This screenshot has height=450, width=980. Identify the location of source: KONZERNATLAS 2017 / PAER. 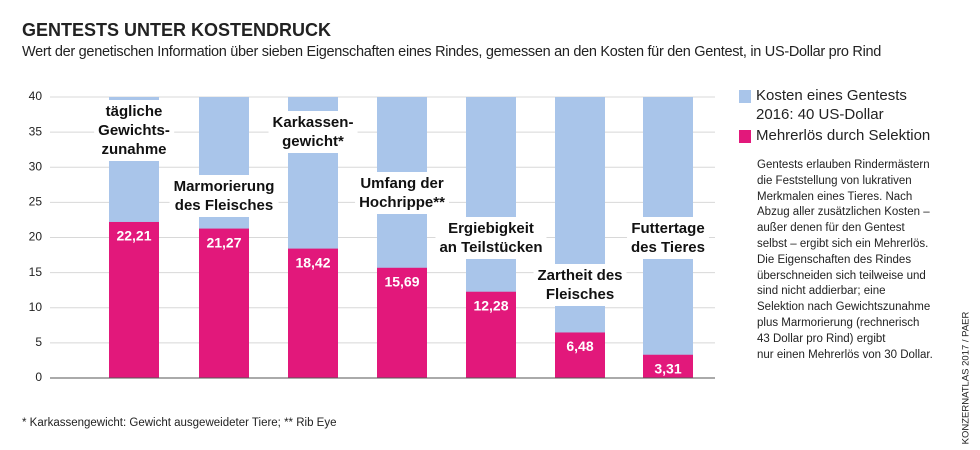
(966, 378).